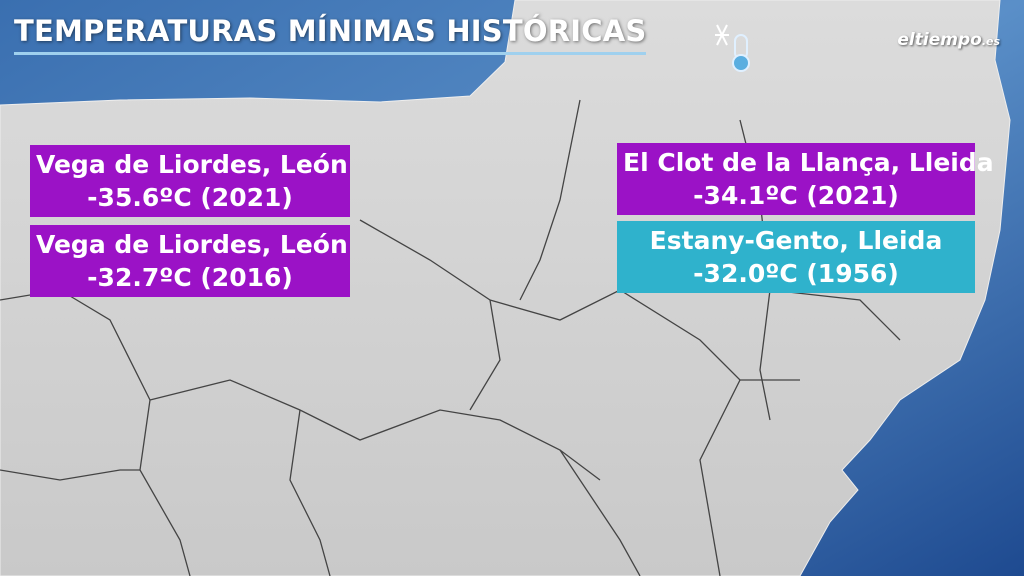 The height and width of the screenshot is (576, 1024). What do you see at coordinates (732, 48) in the screenshot?
I see `thermometer-icon` at bounding box center [732, 48].